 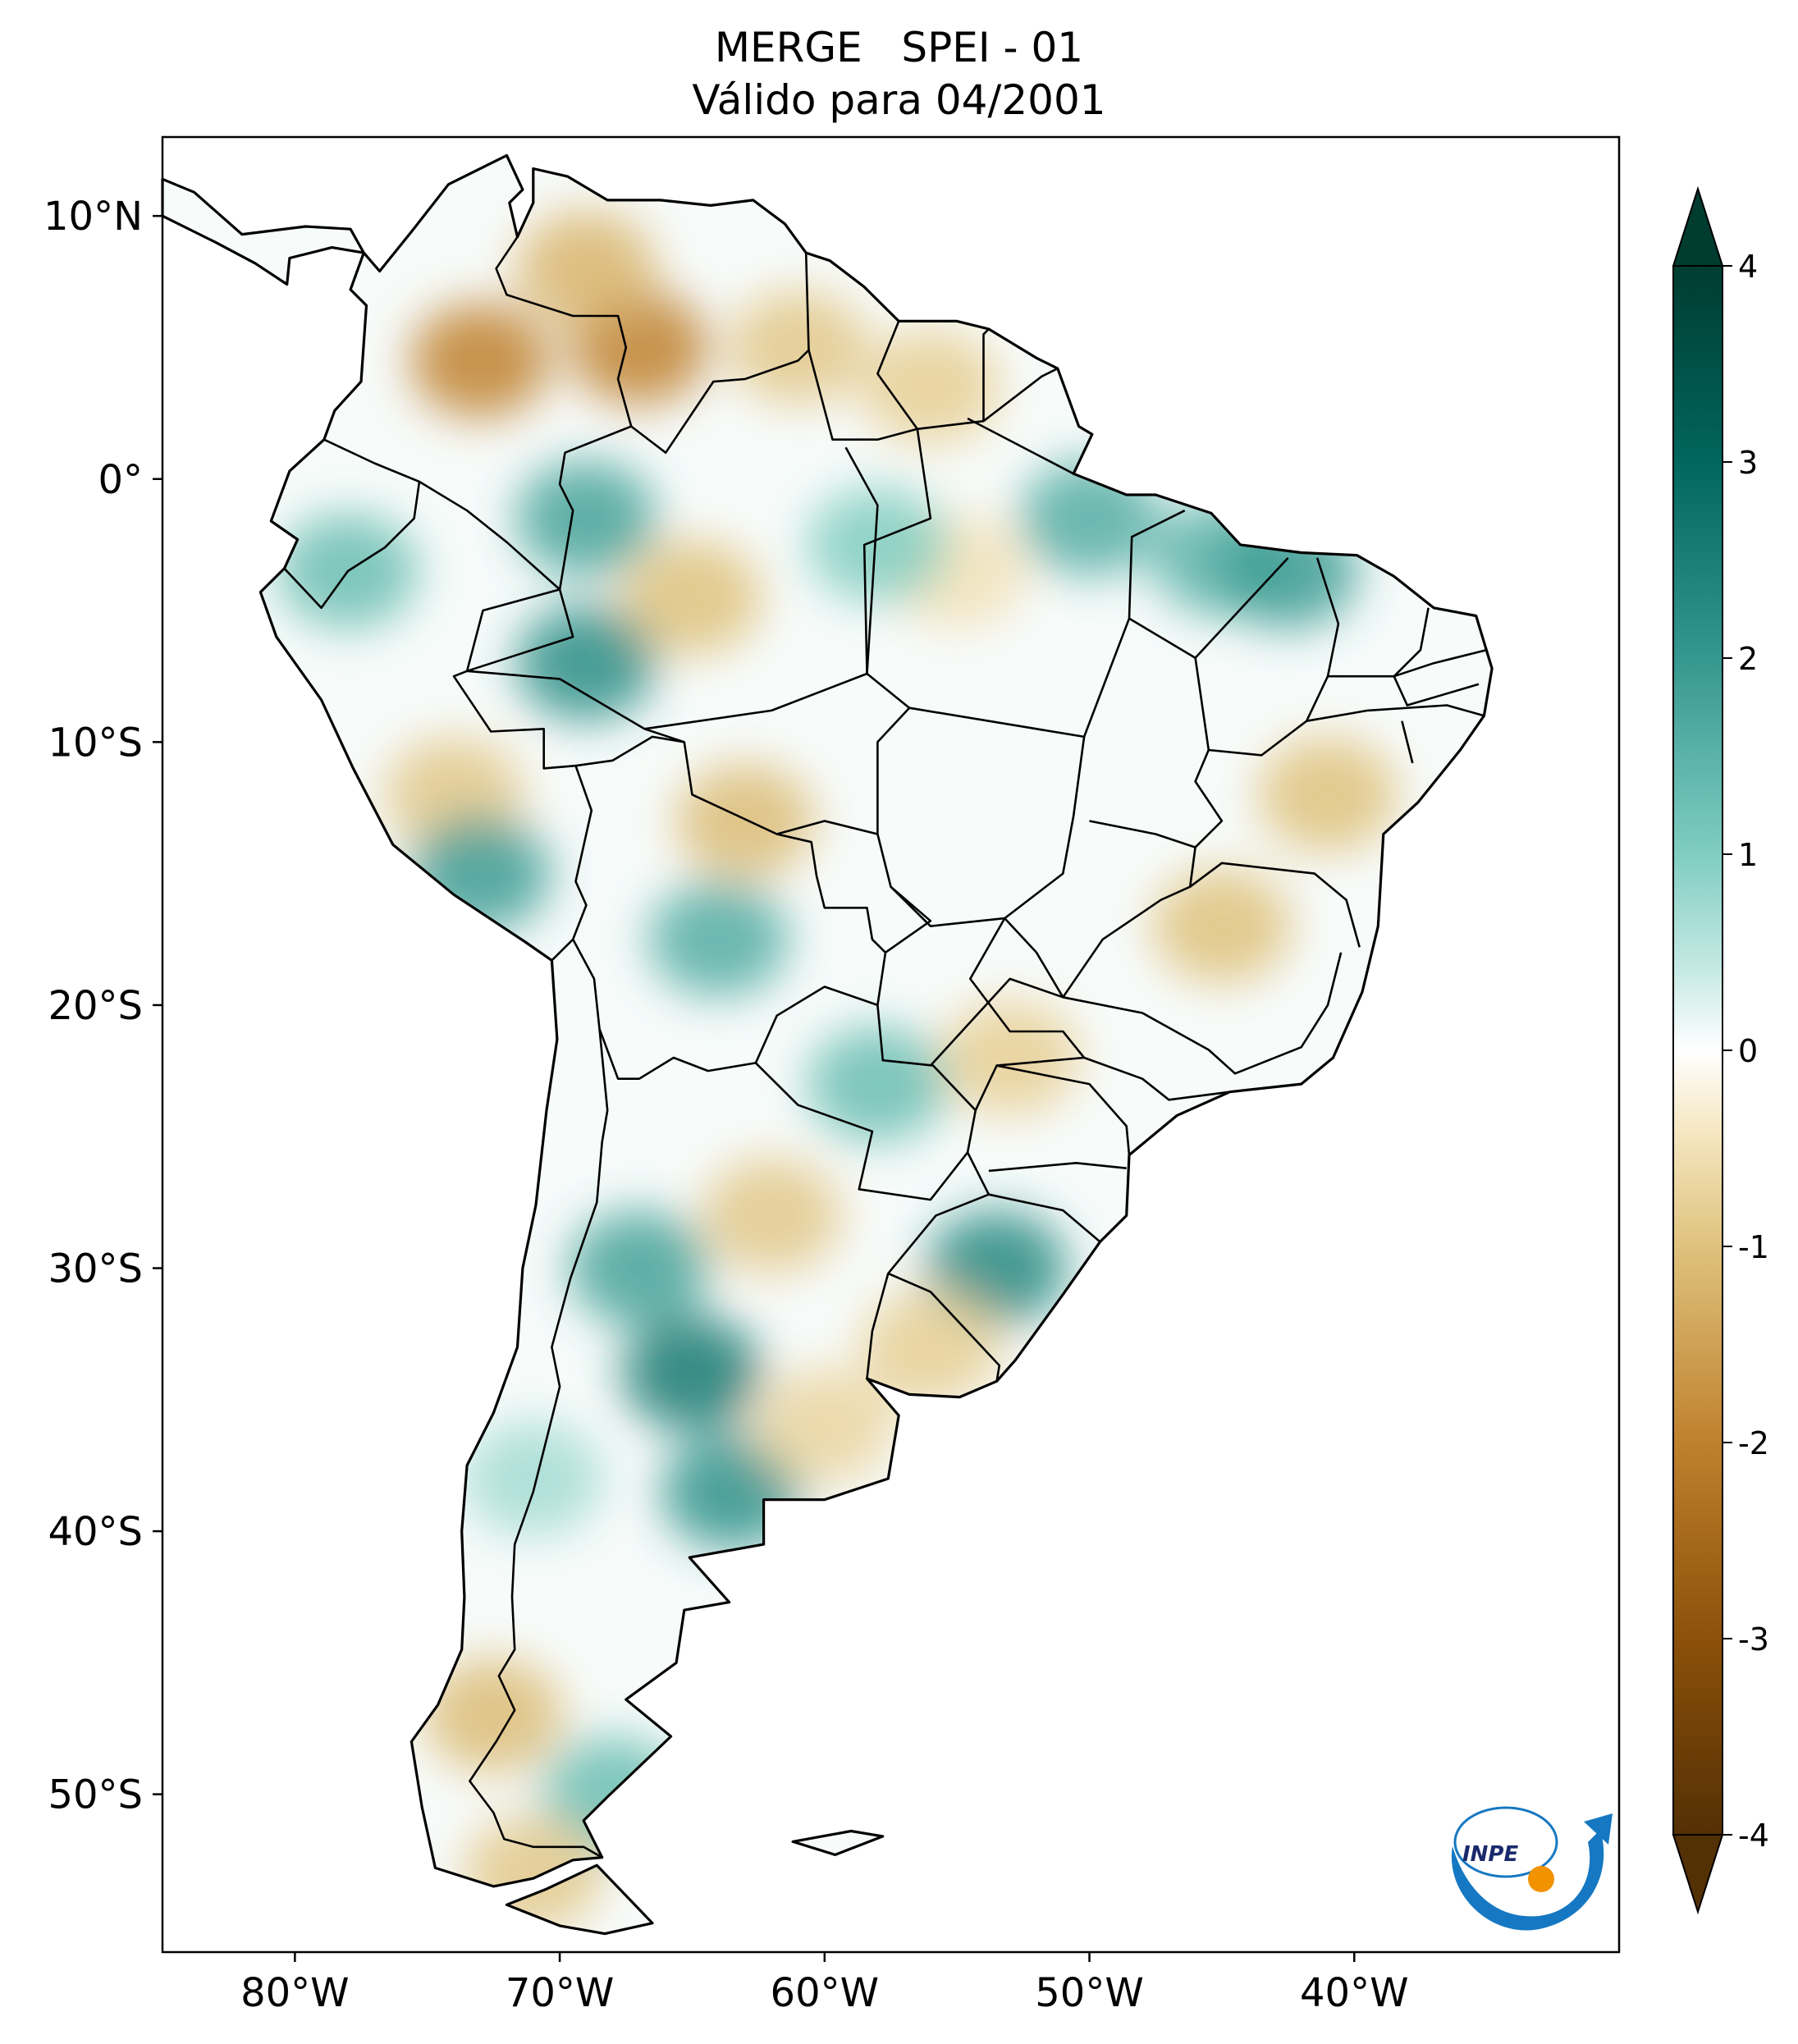 I want to click on colorbar: 4 3 2 1 0 -1 -2 -3 -4, so click(x=1720, y=1050).